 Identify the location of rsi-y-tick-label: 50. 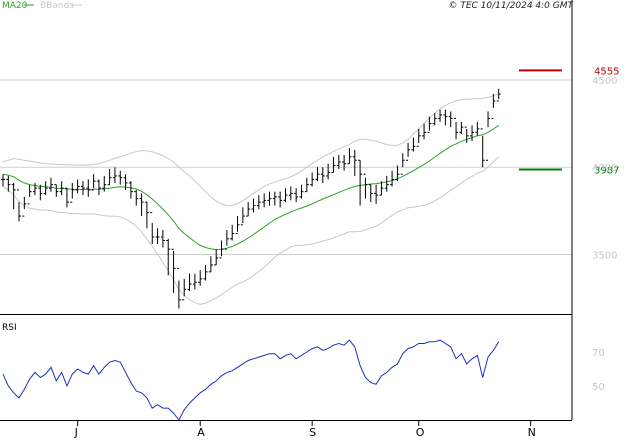
(598, 387).